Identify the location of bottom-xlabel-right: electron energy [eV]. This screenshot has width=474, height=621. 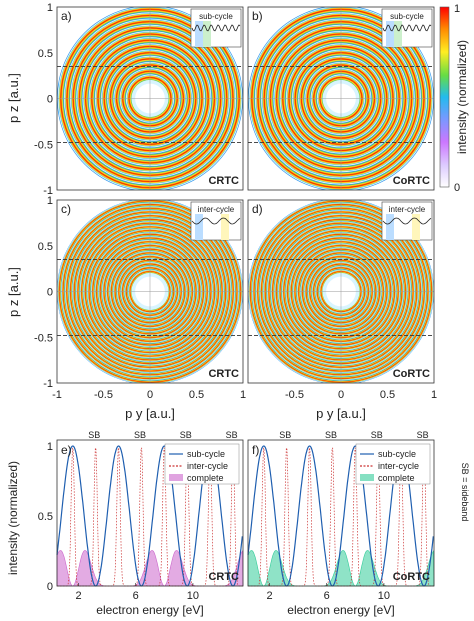
(340, 610).